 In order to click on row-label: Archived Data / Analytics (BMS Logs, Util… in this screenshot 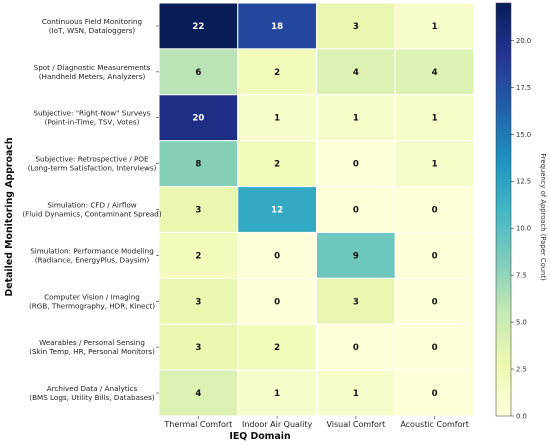, I will do `click(92, 393)`.